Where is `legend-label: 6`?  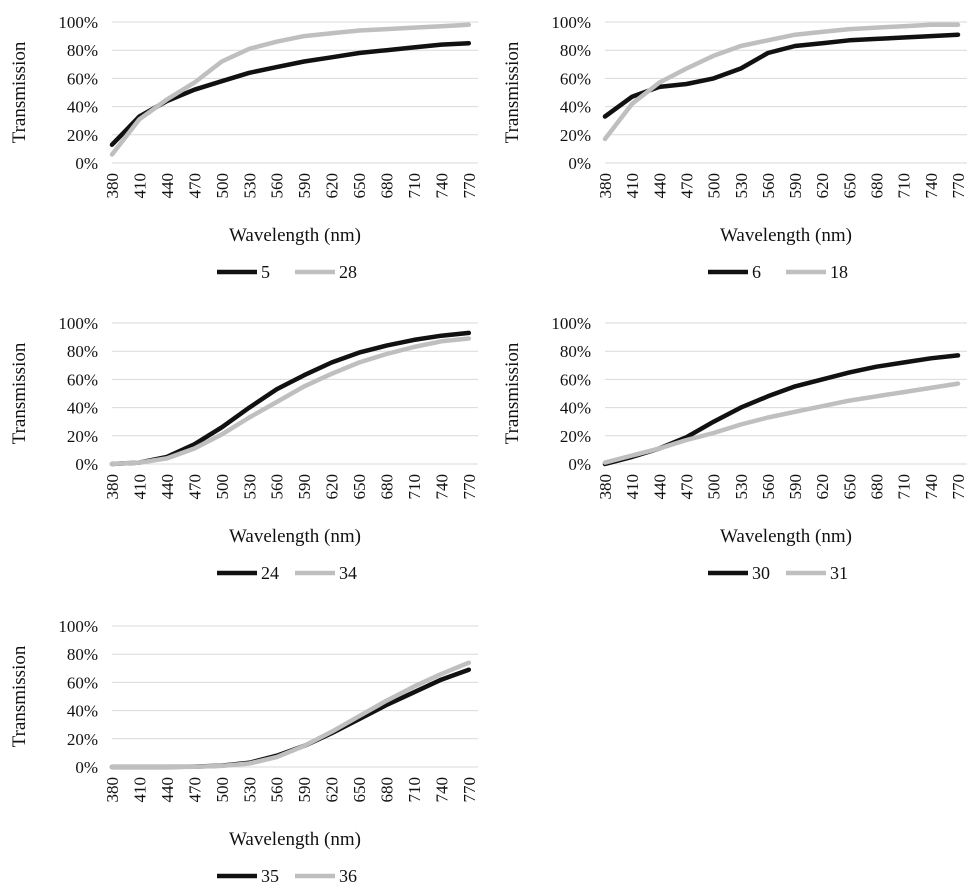
legend-label: 6 is located at coordinates (756, 272).